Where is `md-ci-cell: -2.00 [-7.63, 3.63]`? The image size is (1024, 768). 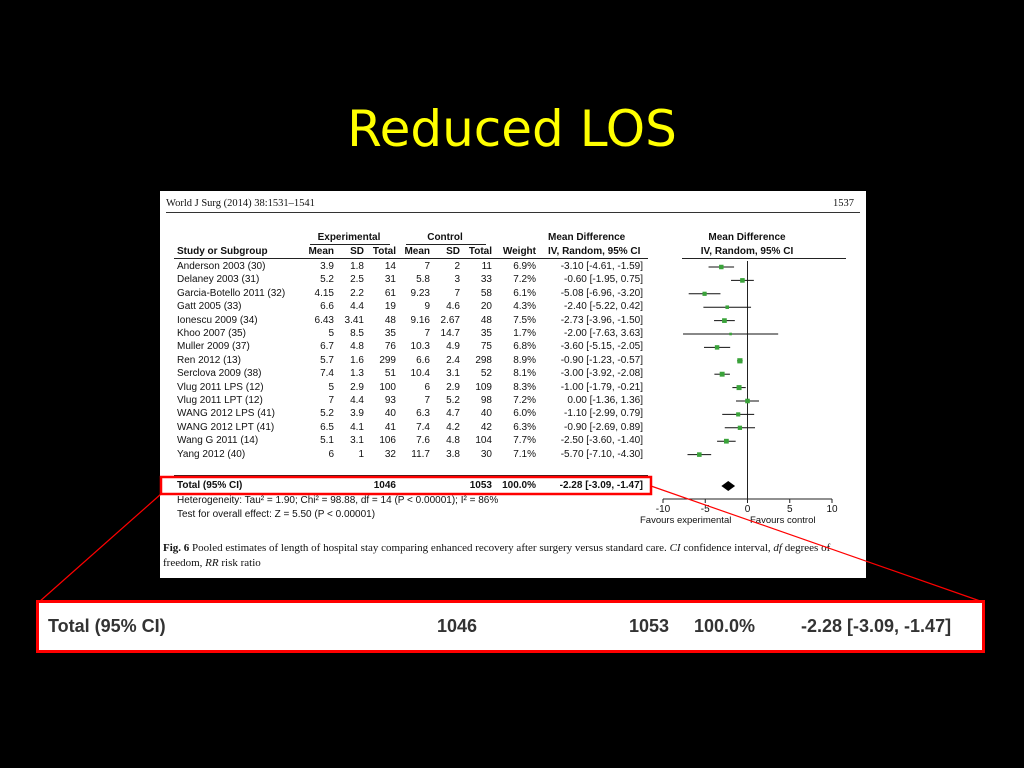 md-ci-cell: -2.00 [-7.63, 3.63] is located at coordinates (603, 333).